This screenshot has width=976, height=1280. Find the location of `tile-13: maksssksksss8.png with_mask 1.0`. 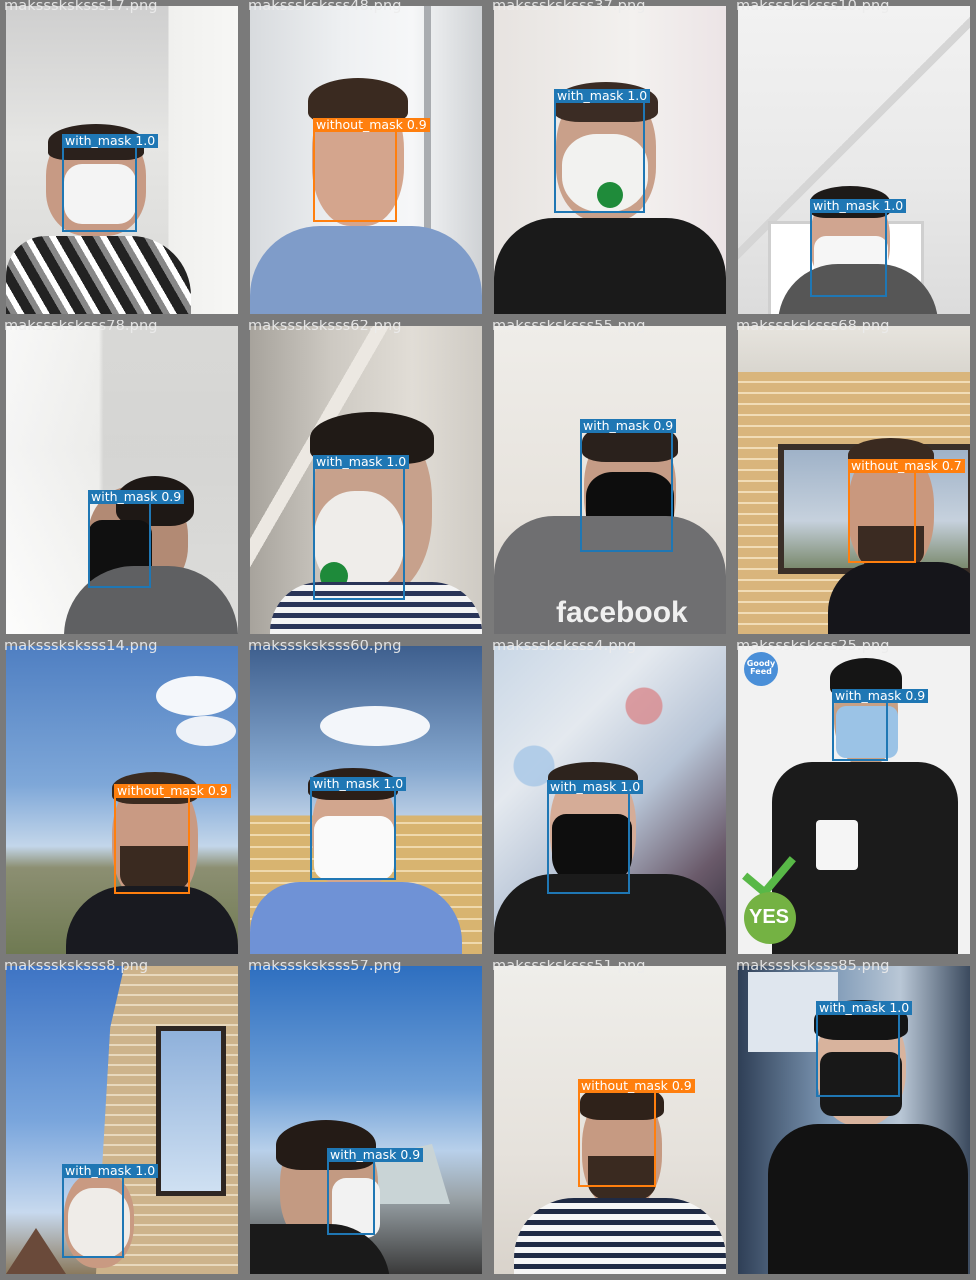

tile-13: maksssksksss8.png with_mask 1.0 is located at coordinates (122, 1120).